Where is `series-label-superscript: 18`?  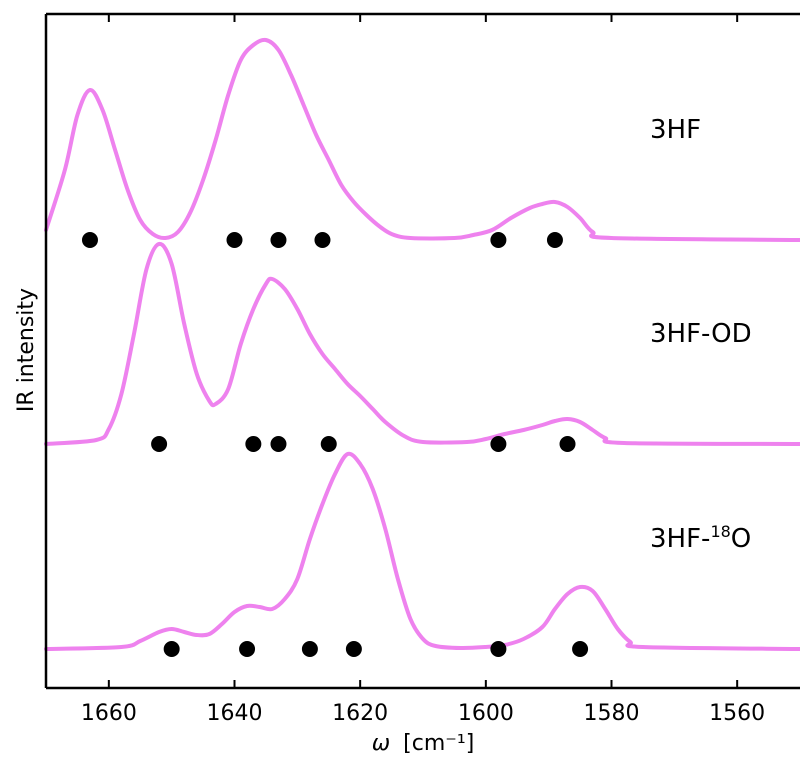 series-label-superscript: 18 is located at coordinates (720, 531).